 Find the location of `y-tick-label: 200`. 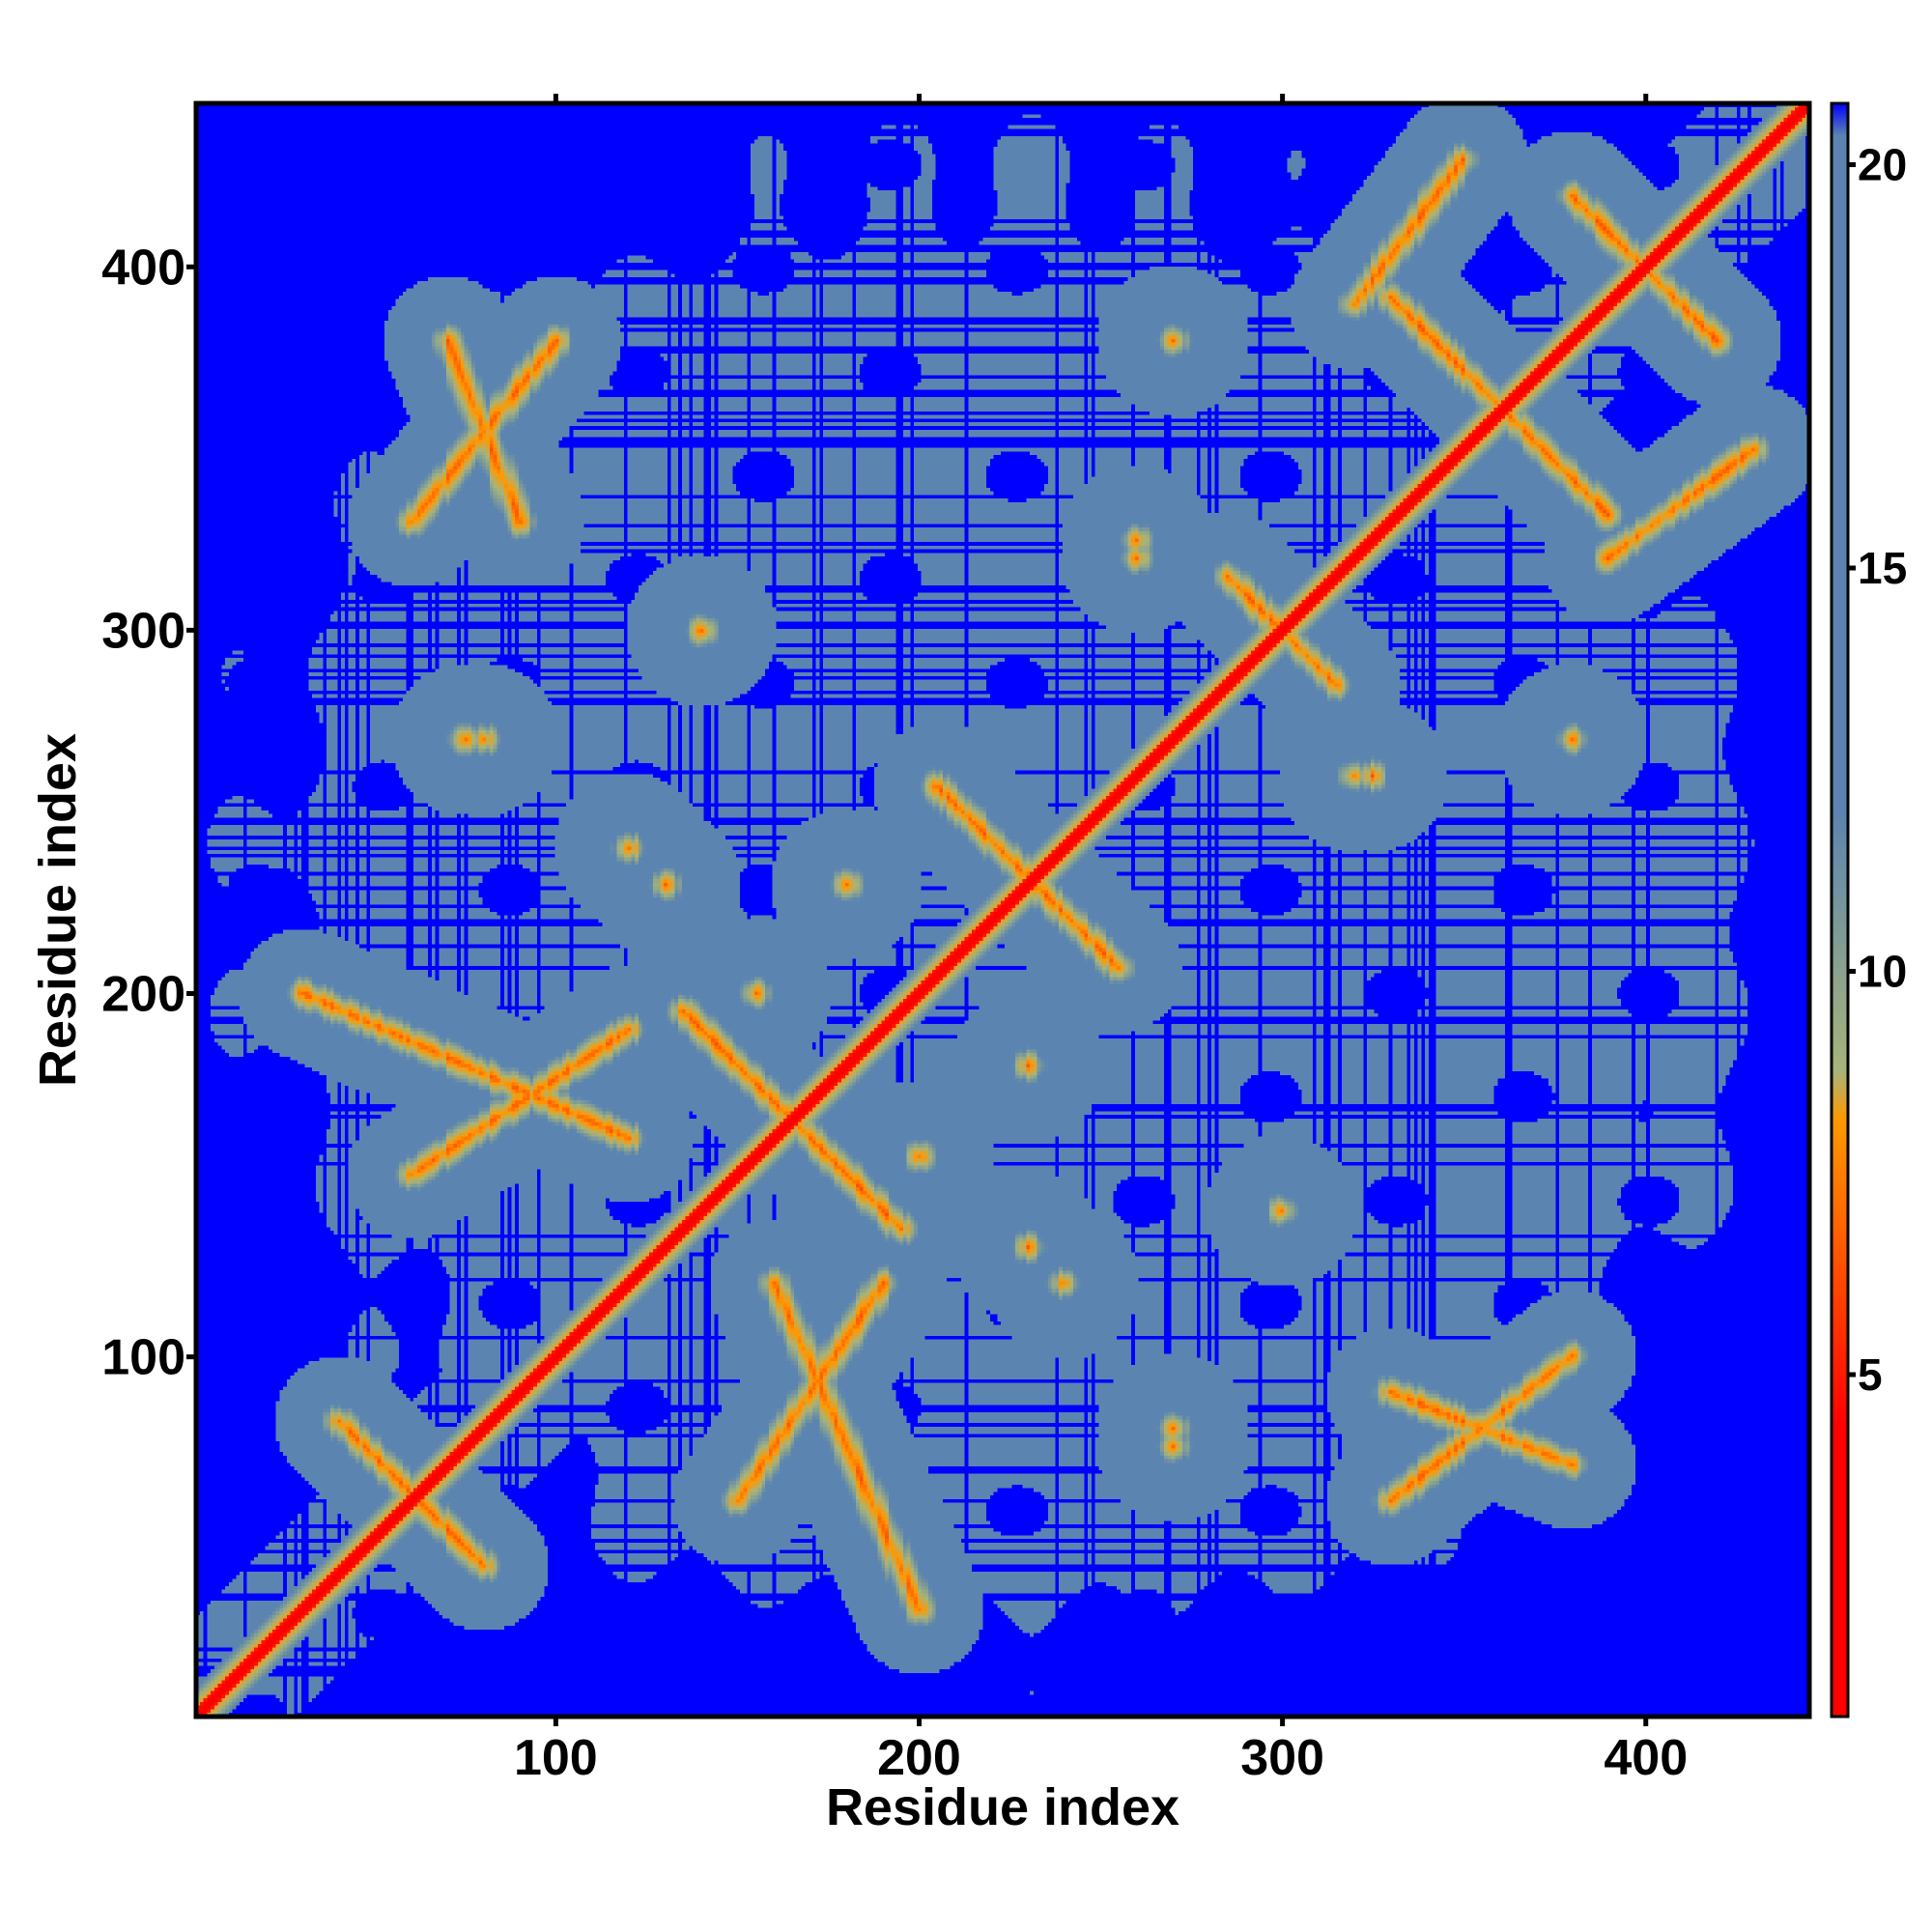

y-tick-label: 200 is located at coordinates (143, 995).